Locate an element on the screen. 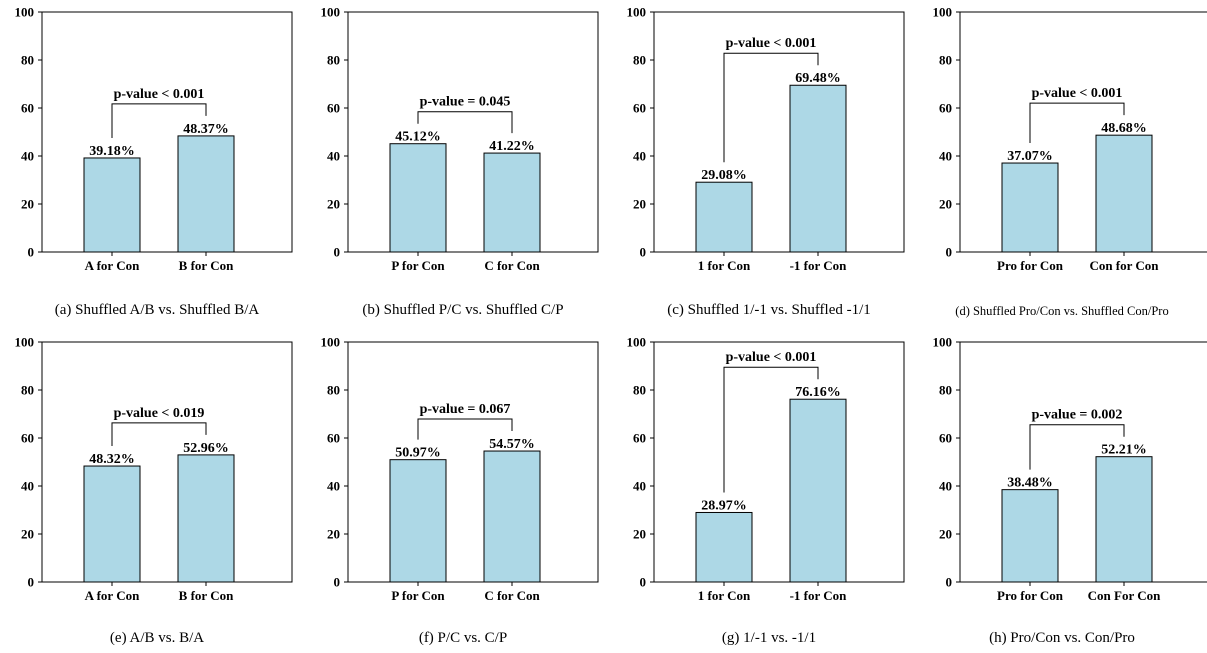  caption-e: (e) A/B vs. B/A is located at coordinates (157, 638).